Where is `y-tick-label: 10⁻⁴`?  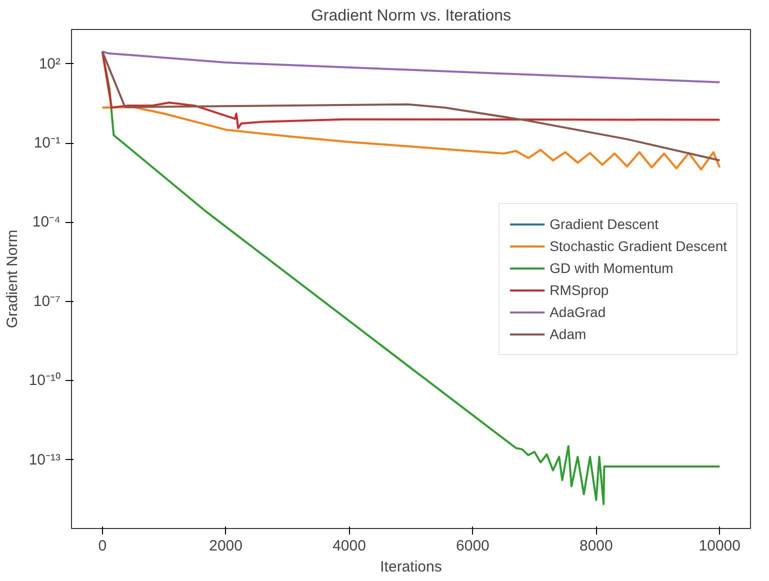 y-tick-label: 10⁻⁴ is located at coordinates (46, 222).